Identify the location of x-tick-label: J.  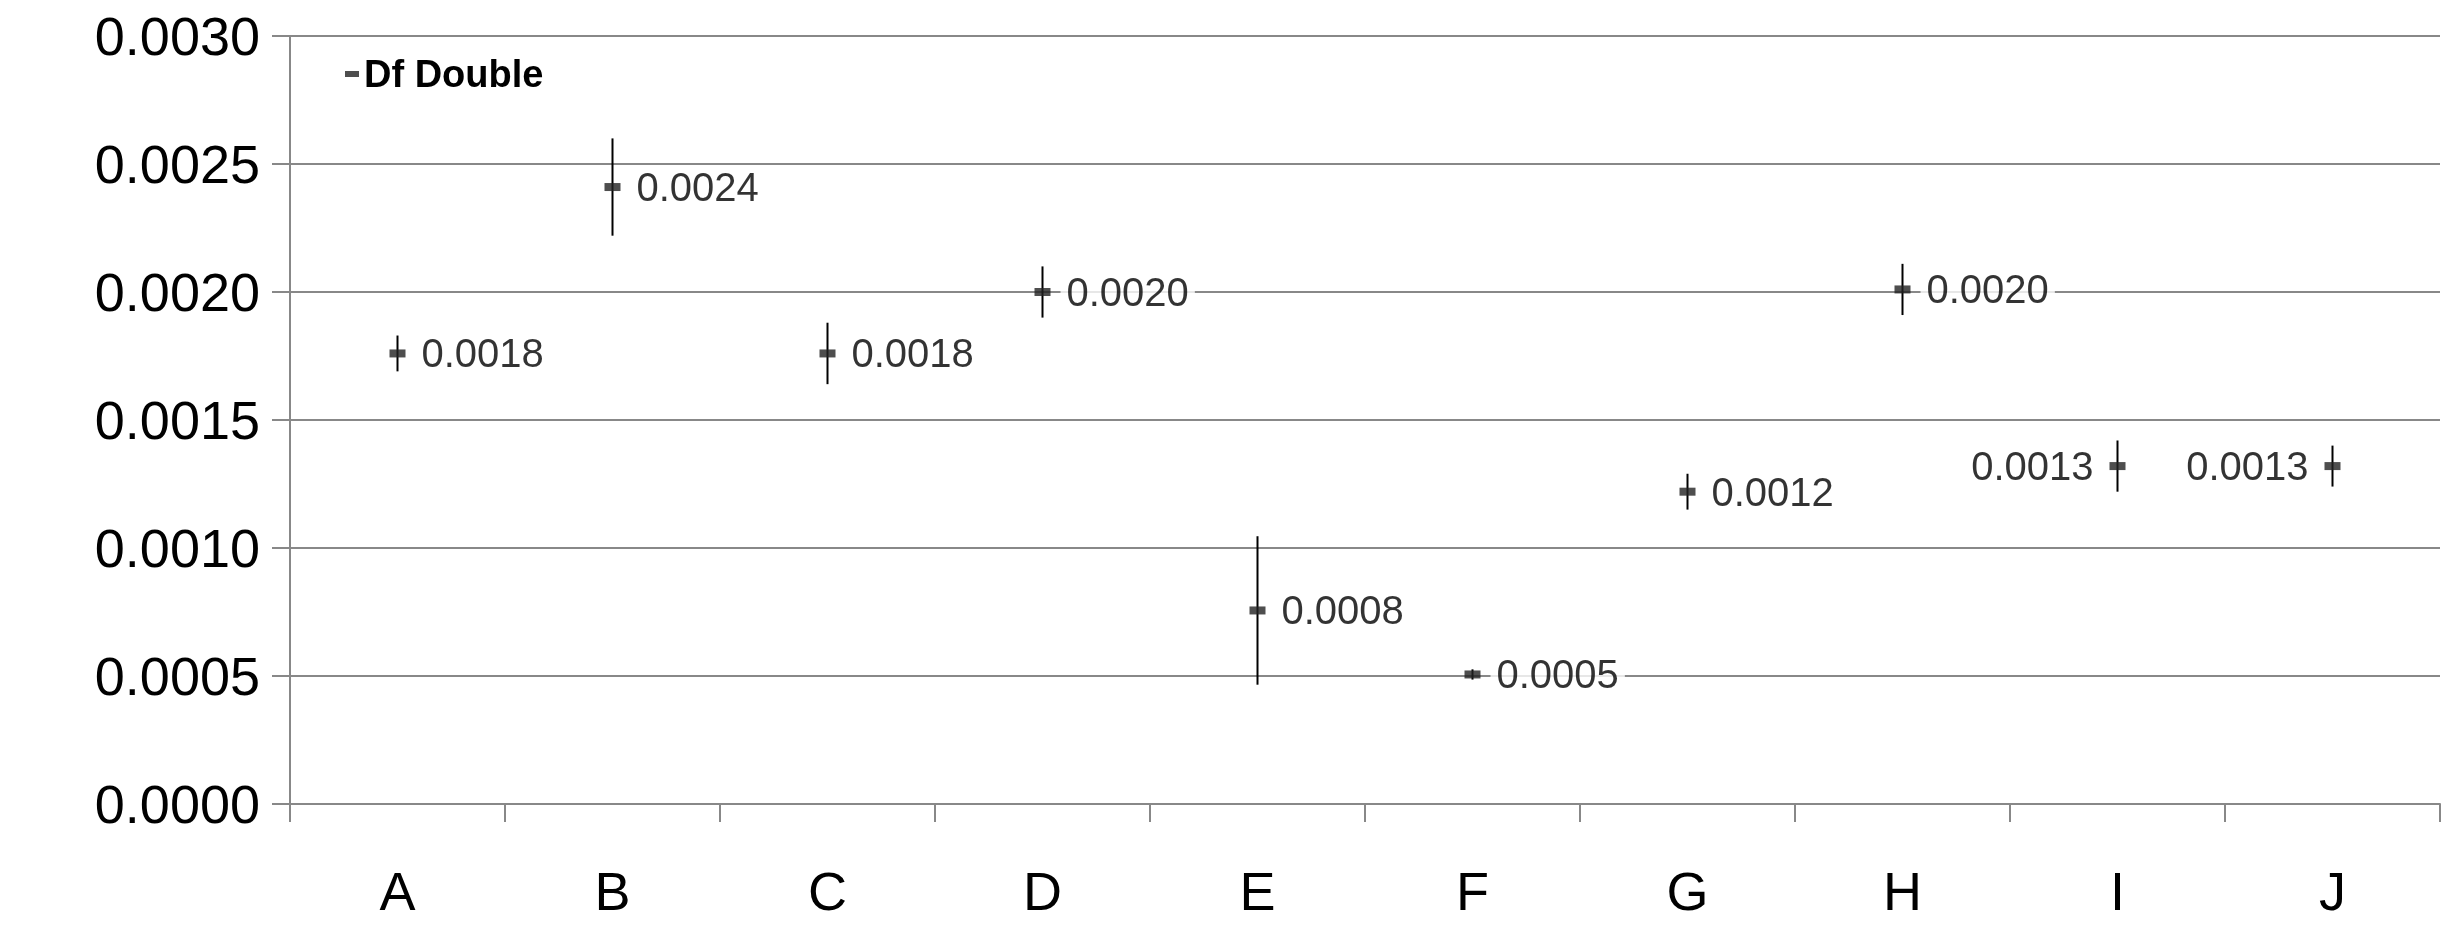
(2332, 891).